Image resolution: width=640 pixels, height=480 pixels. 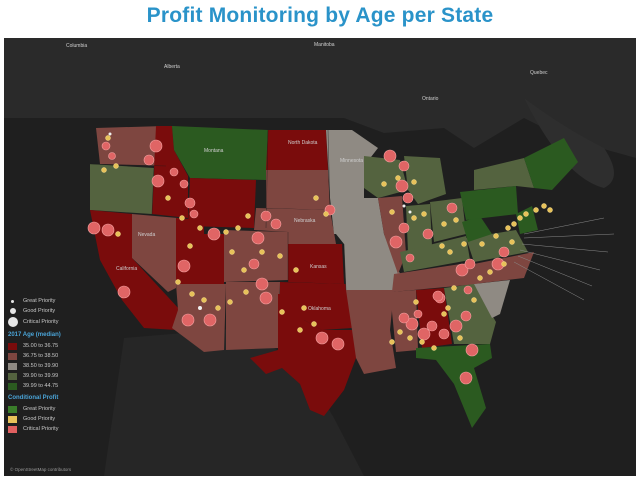 I want to click on label-ontario: Ontario, so click(x=430, y=99).